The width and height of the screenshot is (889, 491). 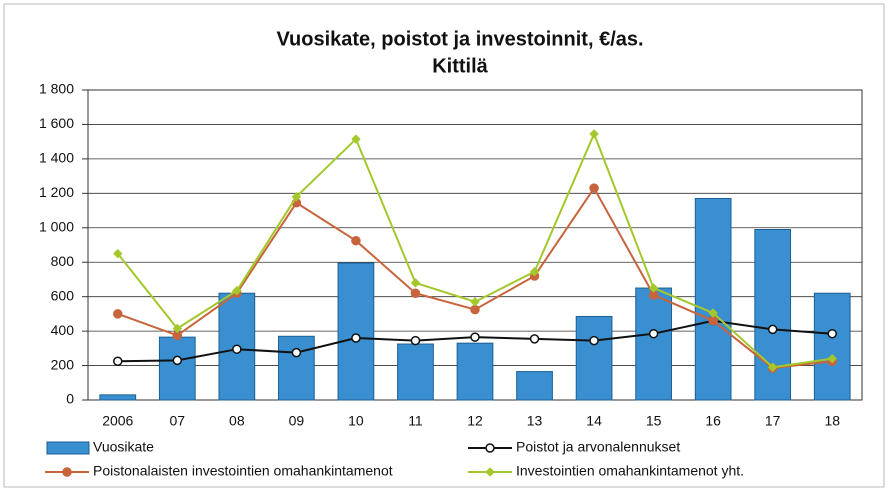 What do you see at coordinates (68, 448) in the screenshot?
I see `legend-swatch` at bounding box center [68, 448].